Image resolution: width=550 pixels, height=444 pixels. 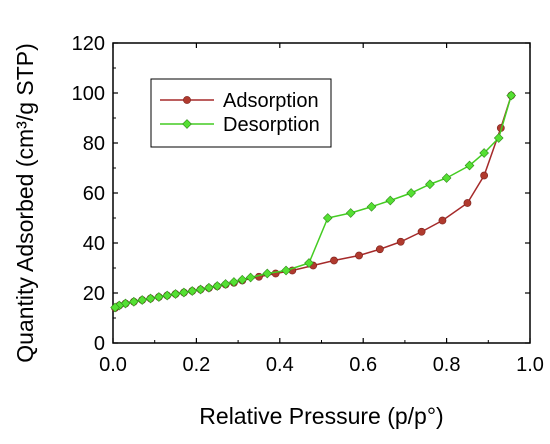 I want to click on y-tick-label: 60, so click(x=94, y=194).